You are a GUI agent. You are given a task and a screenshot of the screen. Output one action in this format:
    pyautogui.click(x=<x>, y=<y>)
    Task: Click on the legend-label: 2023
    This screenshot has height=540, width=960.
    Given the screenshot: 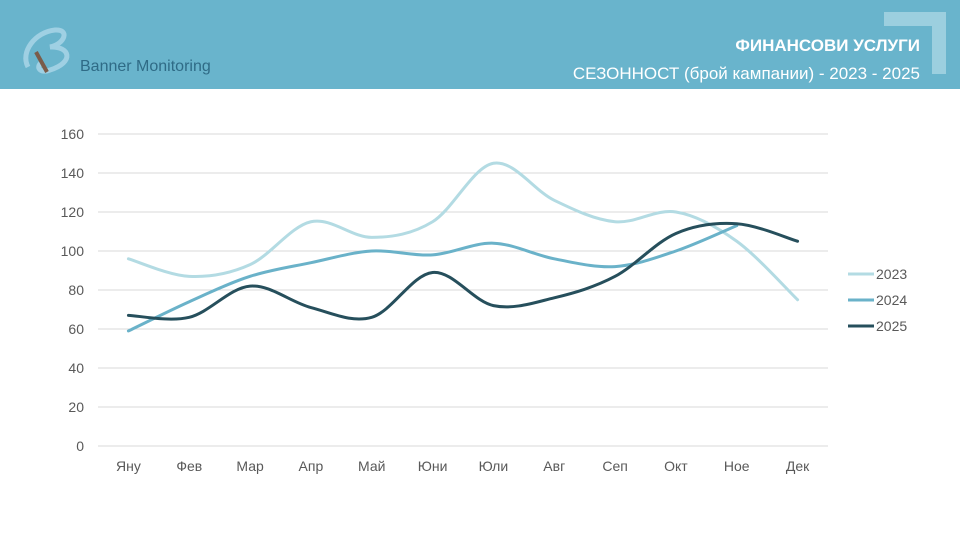 What is the action you would take?
    pyautogui.click(x=891, y=274)
    